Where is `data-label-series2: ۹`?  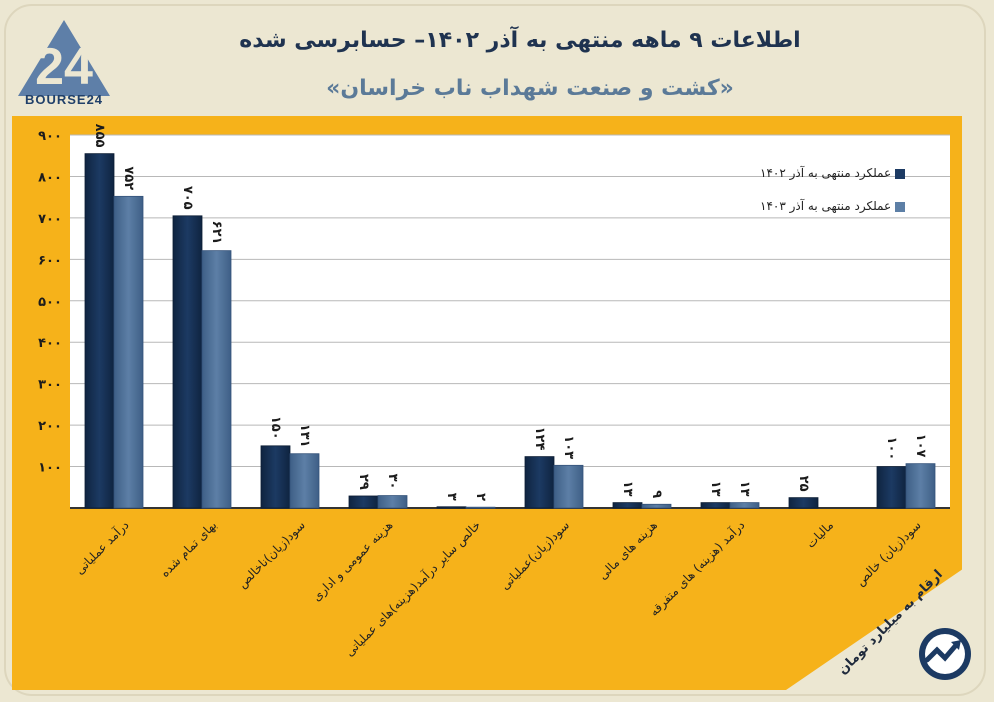
data-label-series2: ۹ is located at coordinates (656, 494).